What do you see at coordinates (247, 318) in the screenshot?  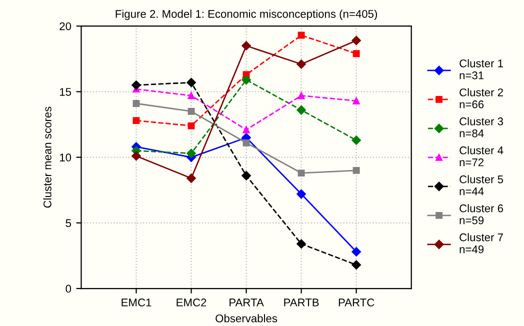 I see `x-axis-title: Observables` at bounding box center [247, 318].